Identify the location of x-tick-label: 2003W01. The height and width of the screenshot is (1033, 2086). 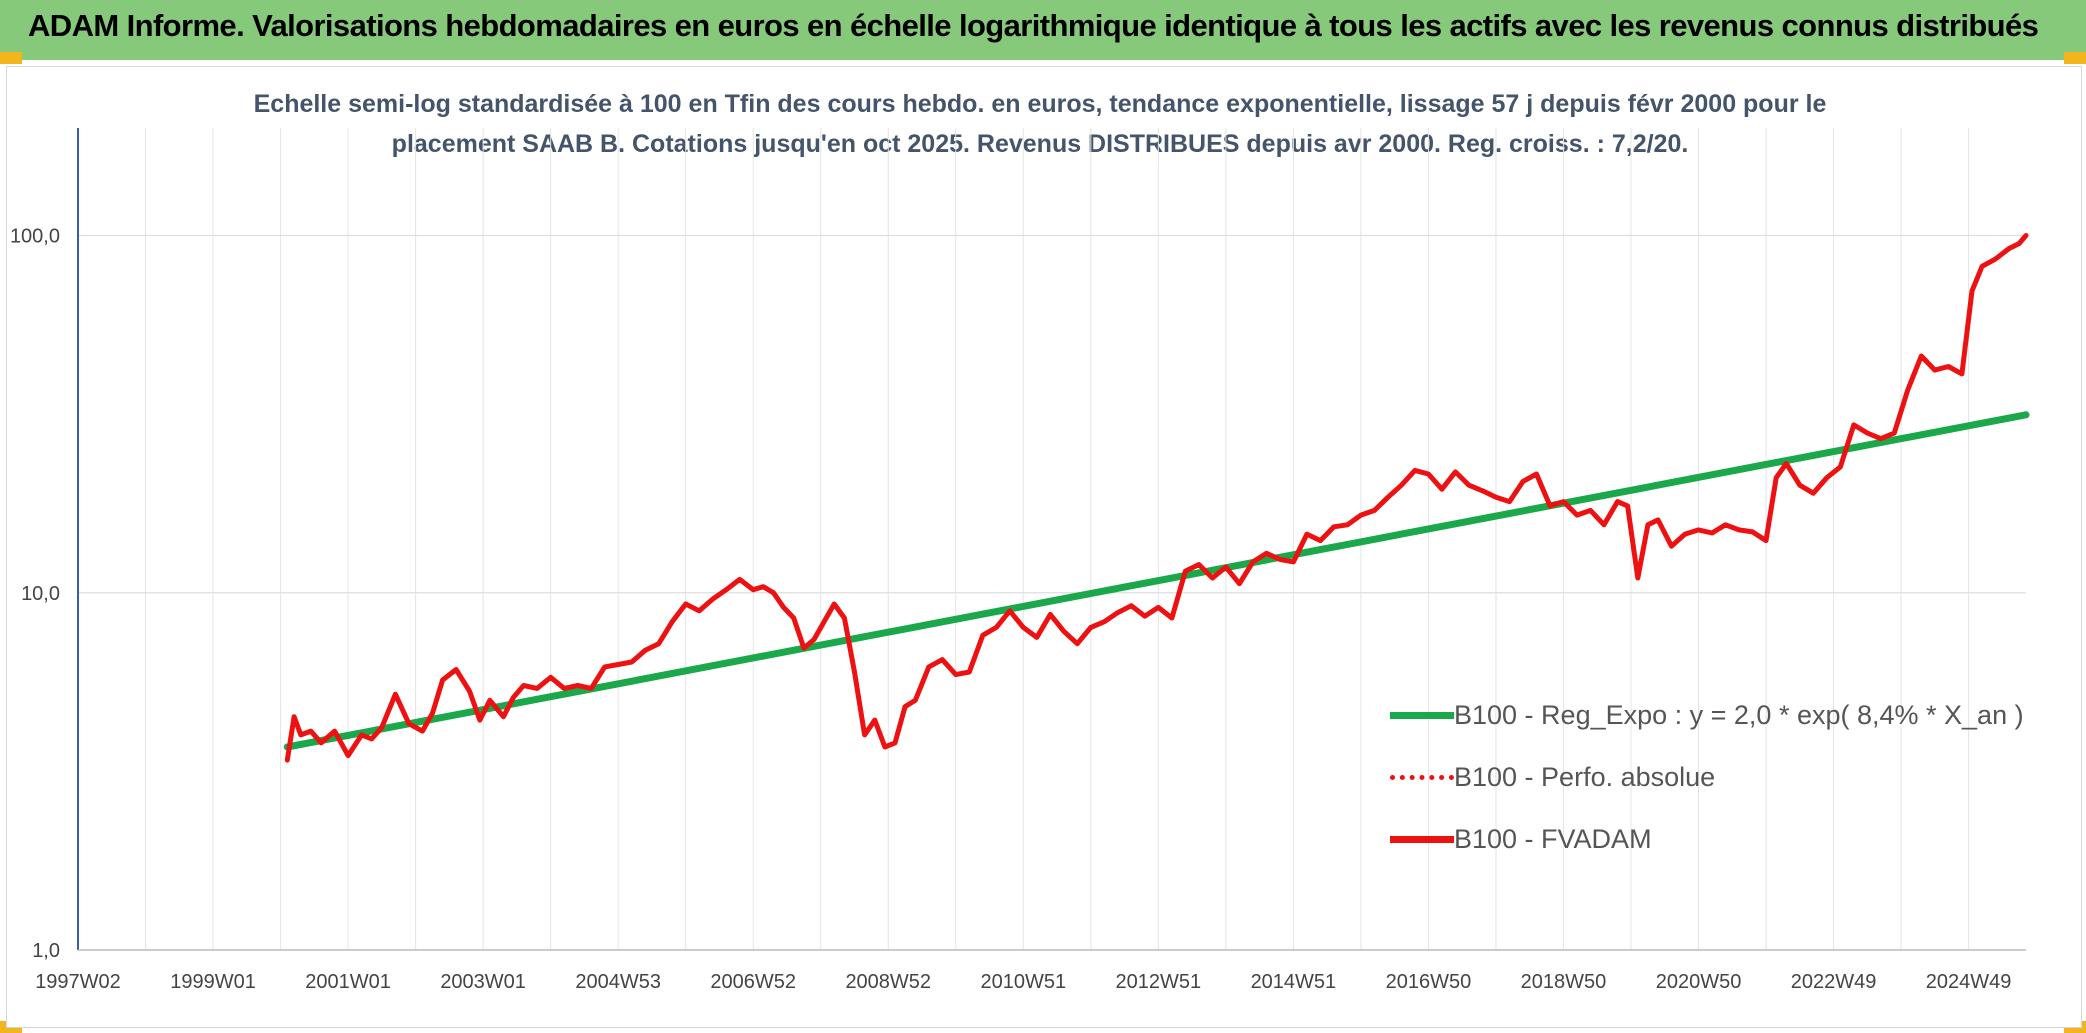
(483, 982).